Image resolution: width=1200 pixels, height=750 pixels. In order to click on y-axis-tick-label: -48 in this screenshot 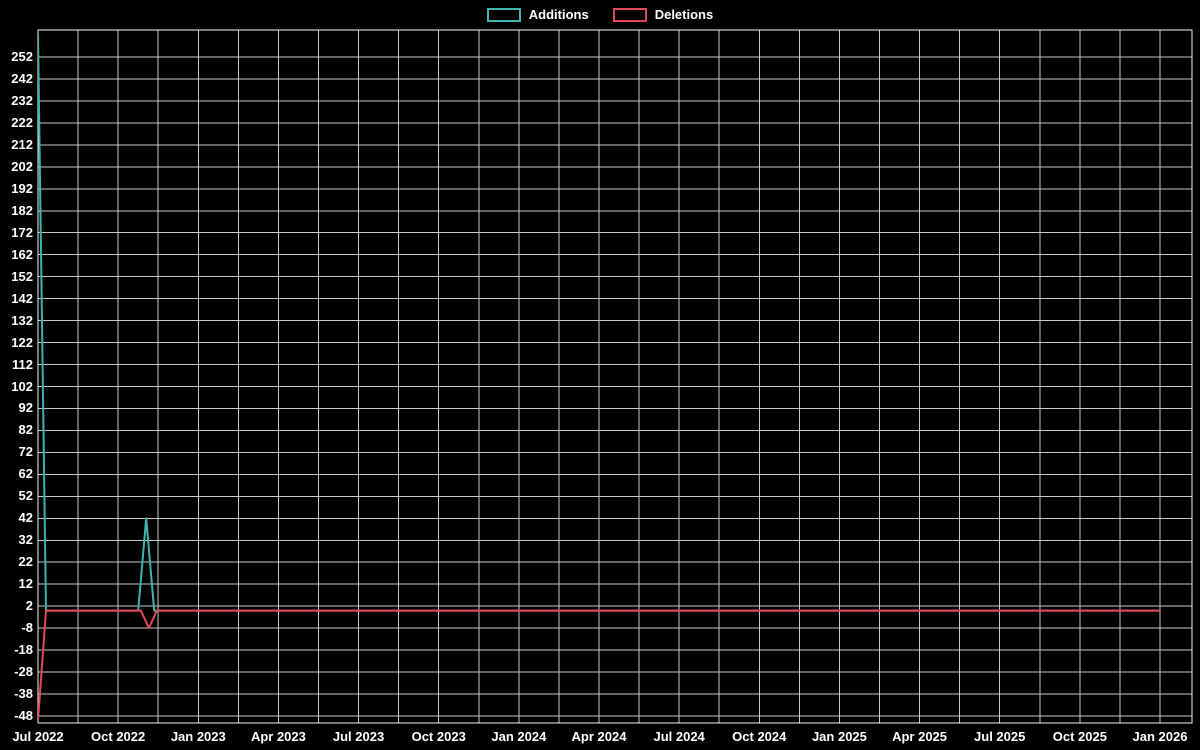, I will do `click(23, 715)`.